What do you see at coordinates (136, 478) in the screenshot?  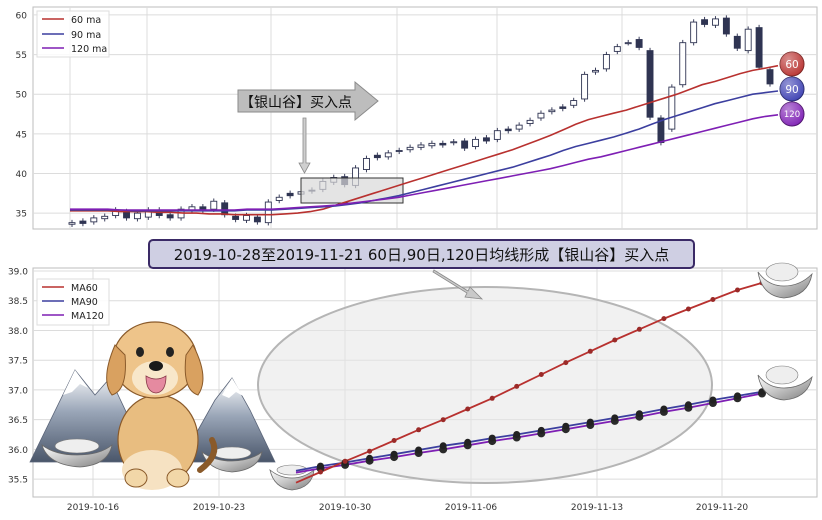 I see `puppy-paw-left` at bounding box center [136, 478].